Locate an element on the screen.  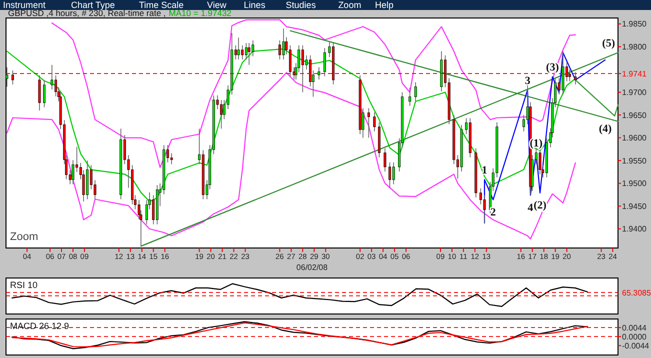
y-tick-label: 0.0000 is located at coordinates (635, 337).